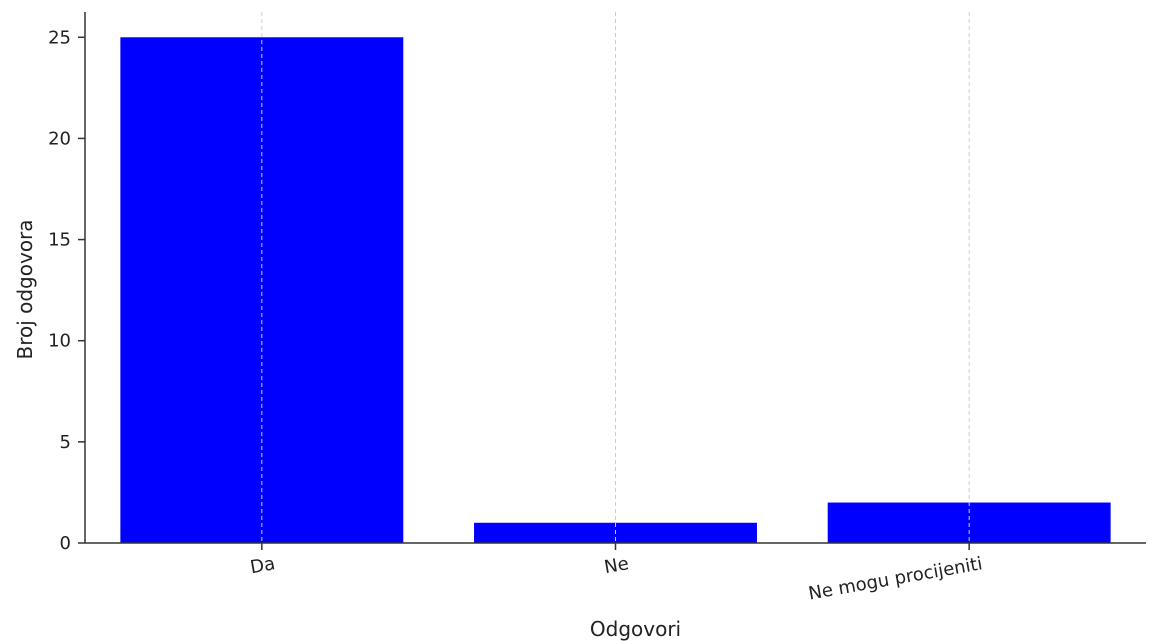  I want to click on x-tick-label: Ne, so click(617, 565).